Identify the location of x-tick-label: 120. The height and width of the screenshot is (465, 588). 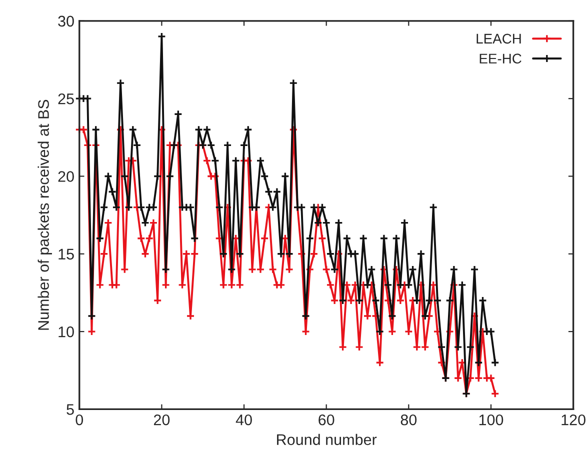
(574, 420).